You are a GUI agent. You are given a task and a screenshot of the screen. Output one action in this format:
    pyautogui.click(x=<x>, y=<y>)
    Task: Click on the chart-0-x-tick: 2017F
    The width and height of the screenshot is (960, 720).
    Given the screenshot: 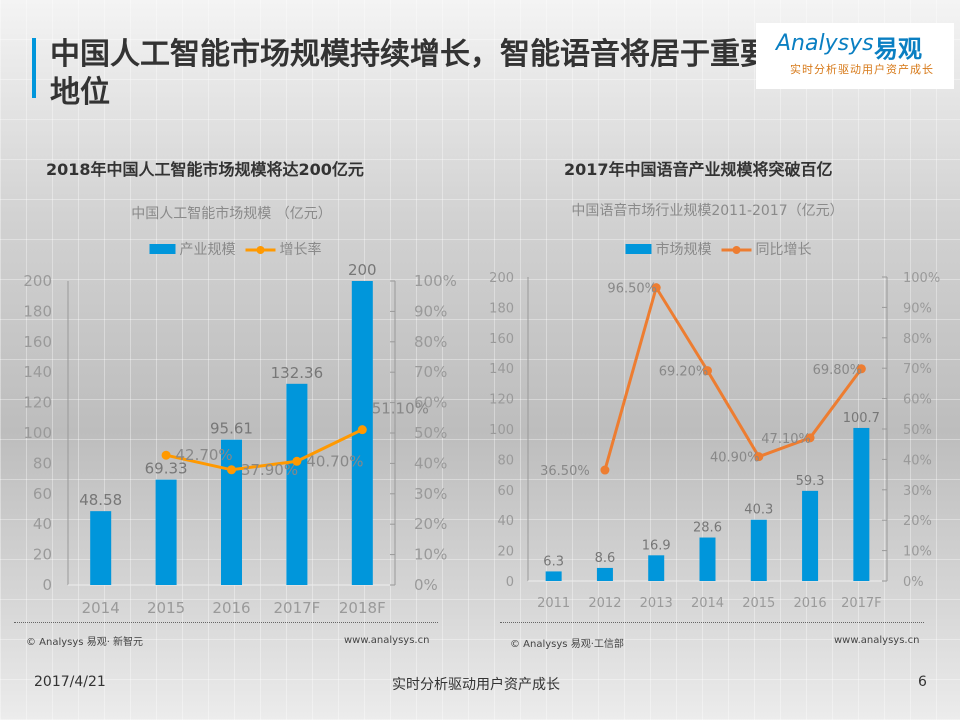 What is the action you would take?
    pyautogui.click(x=296, y=608)
    